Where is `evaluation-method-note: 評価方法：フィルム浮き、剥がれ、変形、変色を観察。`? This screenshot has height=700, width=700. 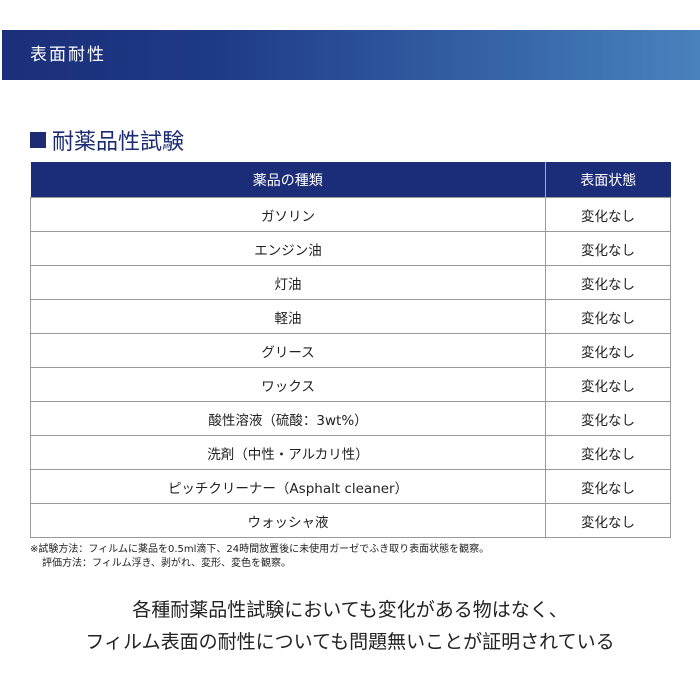
evaluation-method-note: 評価方法：フィルム浮き、剥がれ、変形、変色を観察。 is located at coordinates (166, 563).